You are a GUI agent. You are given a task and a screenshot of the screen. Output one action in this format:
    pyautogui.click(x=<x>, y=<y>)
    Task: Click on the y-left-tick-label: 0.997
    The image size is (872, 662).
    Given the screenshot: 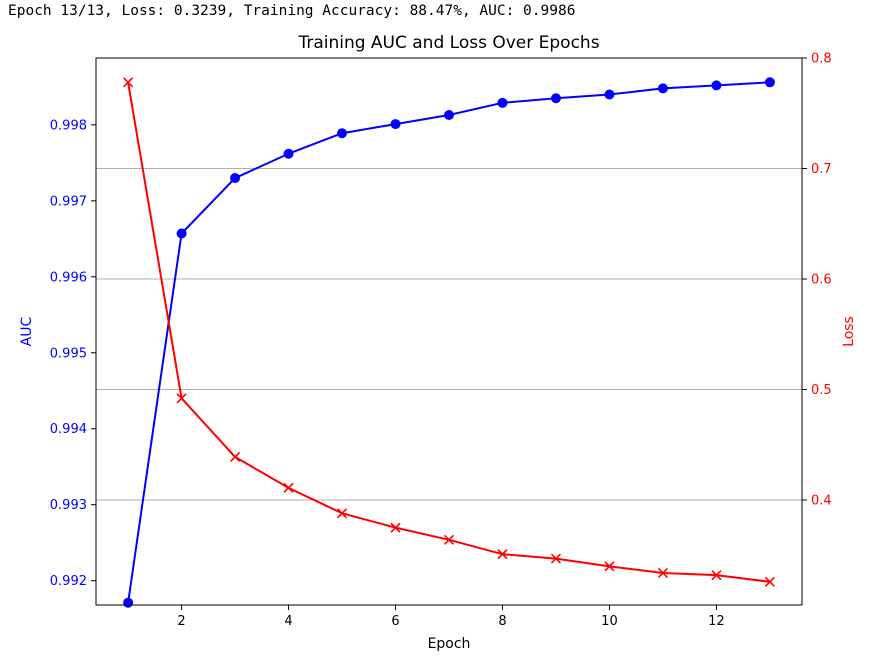 What is the action you would take?
    pyautogui.click(x=68, y=201)
    